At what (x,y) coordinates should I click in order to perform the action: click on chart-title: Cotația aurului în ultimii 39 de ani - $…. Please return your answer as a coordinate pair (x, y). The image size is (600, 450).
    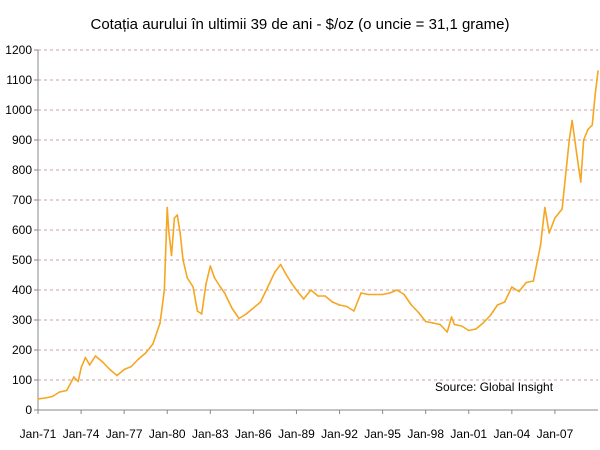
    Looking at the image, I should click on (300, 24).